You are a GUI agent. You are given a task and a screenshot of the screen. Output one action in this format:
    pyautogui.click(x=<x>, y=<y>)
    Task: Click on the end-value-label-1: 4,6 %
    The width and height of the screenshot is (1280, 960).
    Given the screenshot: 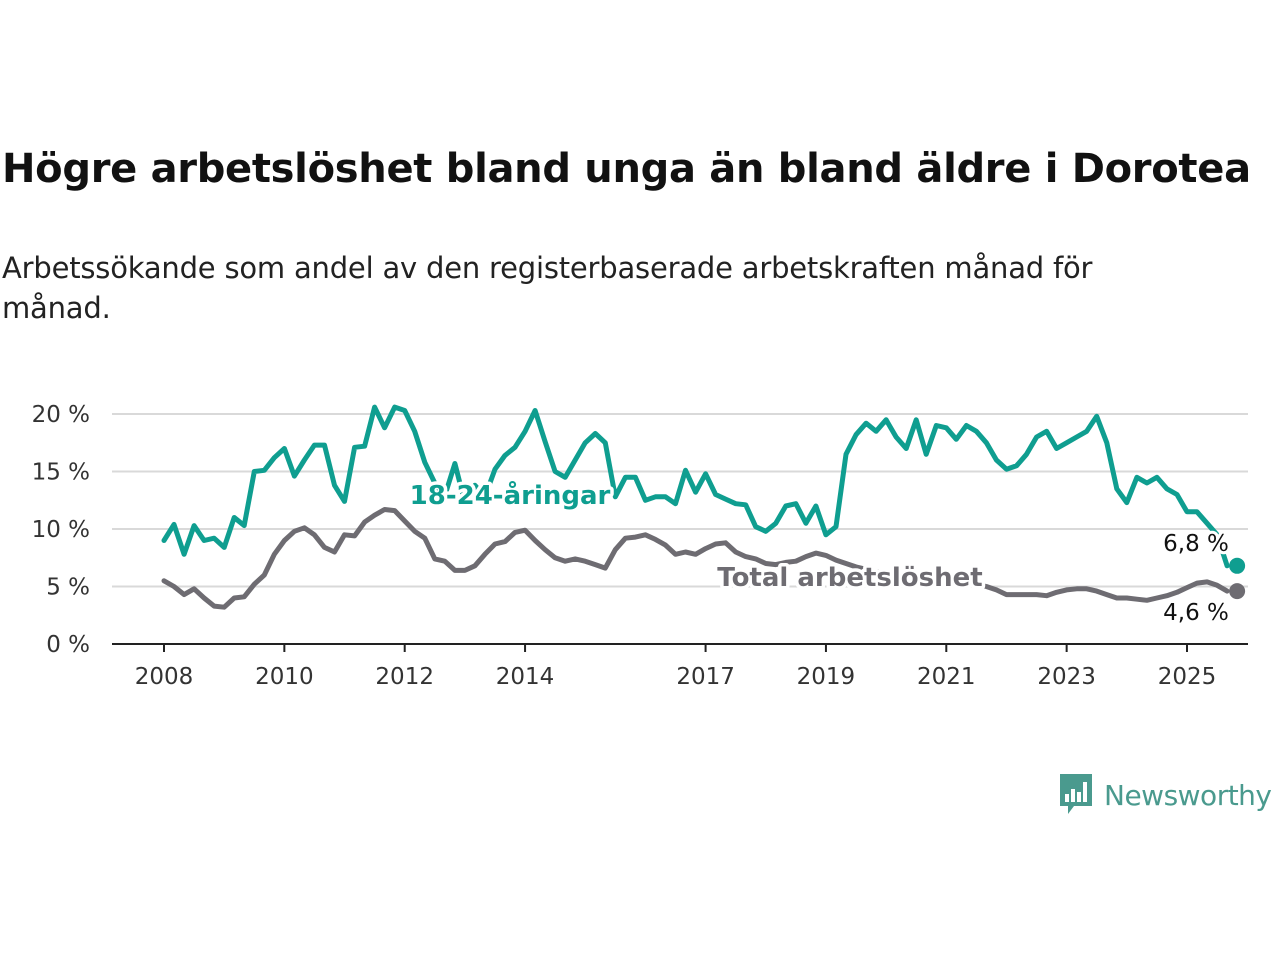 What is the action you would take?
    pyautogui.click(x=1196, y=613)
    